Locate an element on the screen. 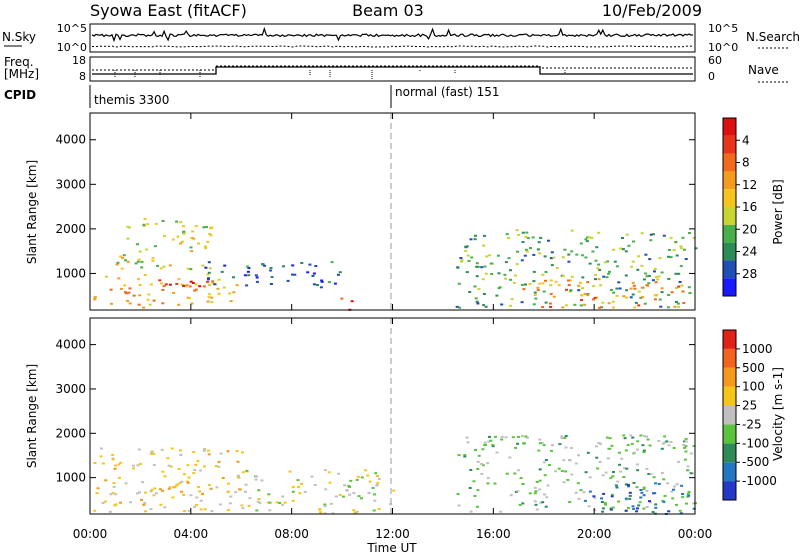 The height and width of the screenshot is (554, 800). power-ylabel: Slant Range [km] is located at coordinates (32, 212).